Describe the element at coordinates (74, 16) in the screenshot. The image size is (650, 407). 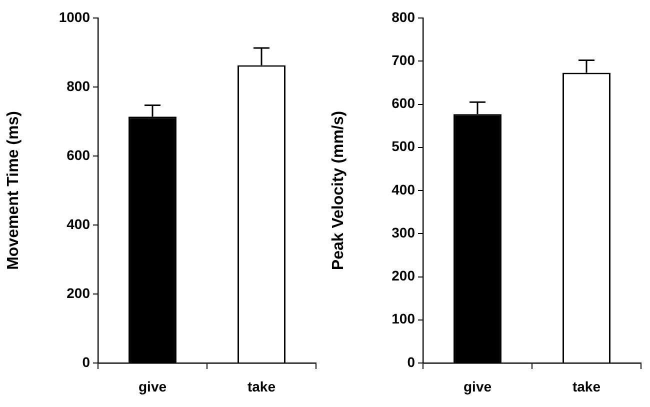
I see `y-tick-label: 1000` at that location.